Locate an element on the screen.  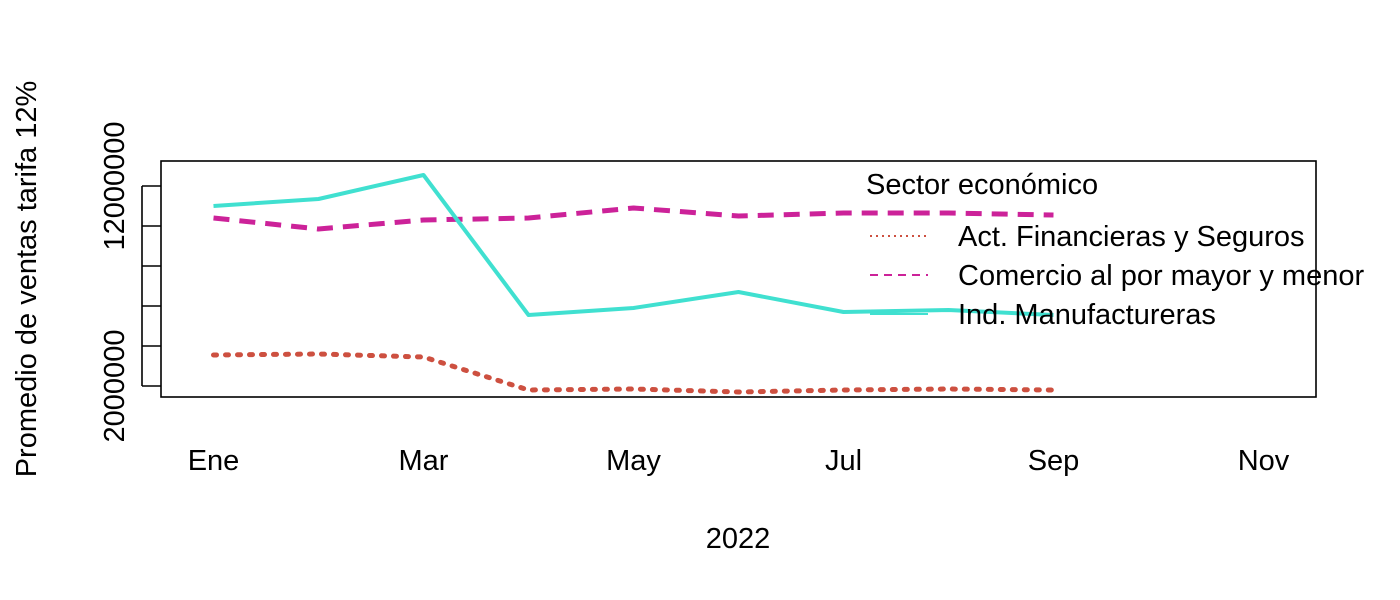
legend-title: Sector económico is located at coordinates (982, 185).